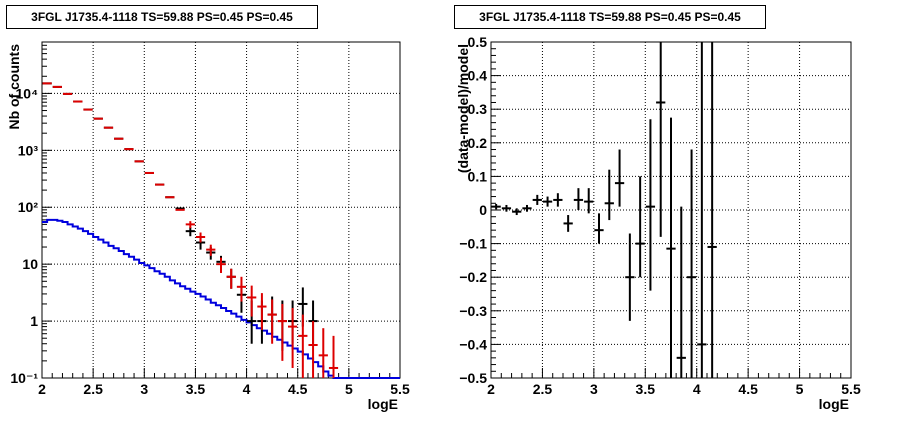 The width and height of the screenshot is (898, 421). I want to click on y-tick-label: −0.3, so click(473, 311).